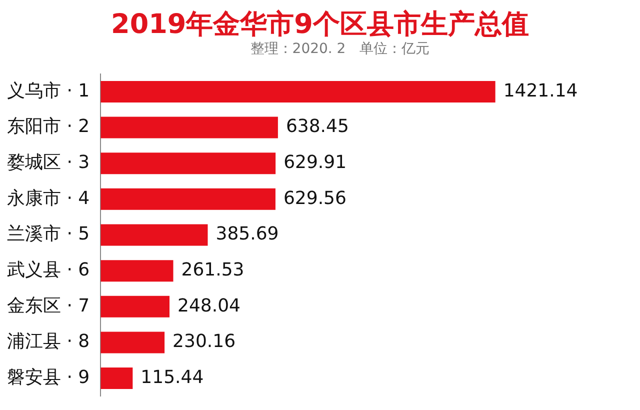 The height and width of the screenshot is (410, 640). I want to click on data-label: 115.44, so click(172, 377).